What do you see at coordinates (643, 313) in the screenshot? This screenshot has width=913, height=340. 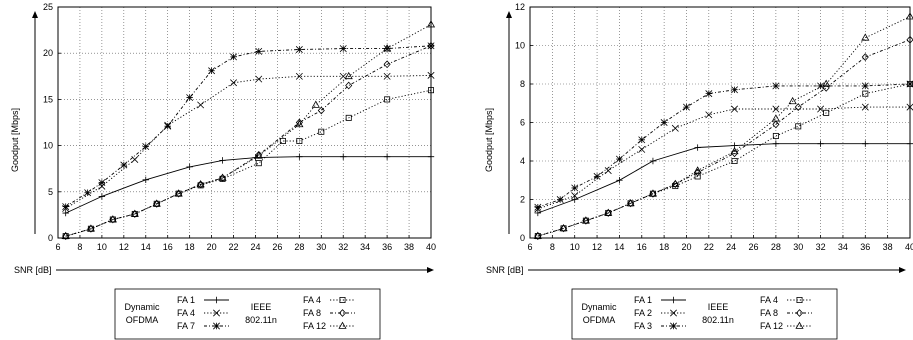 I see `legend-label: FA 2` at bounding box center [643, 313].